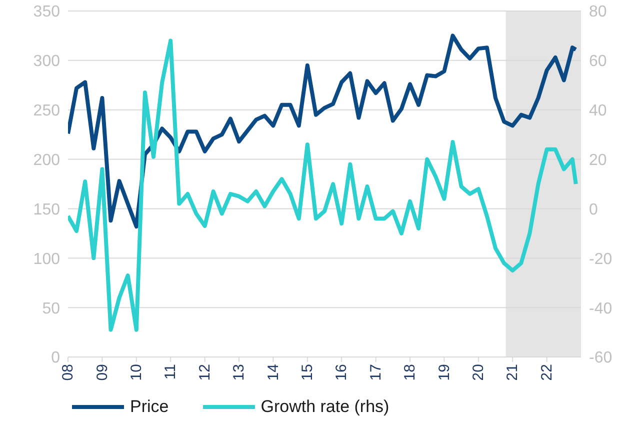 This screenshot has width=628, height=439. Describe the element at coordinates (513, 372) in the screenshot. I see `x-tick-label: 21` at that location.